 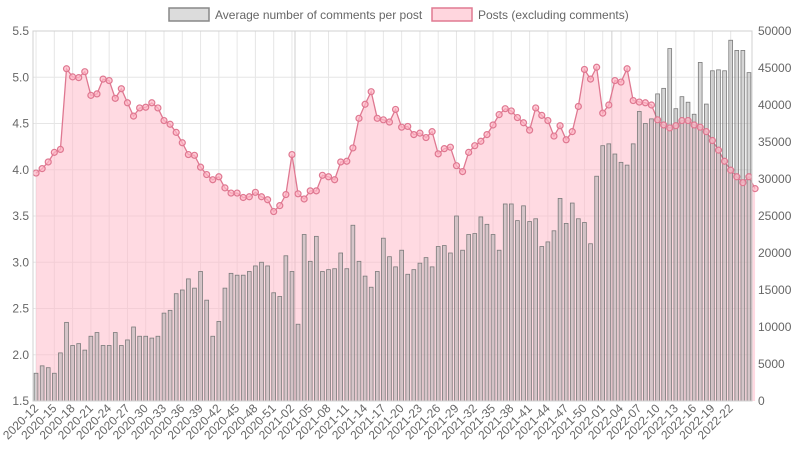 What do you see at coordinates (553, 15) in the screenshot?
I see `legend-label-posts: Posts (excluding comments)` at bounding box center [553, 15].